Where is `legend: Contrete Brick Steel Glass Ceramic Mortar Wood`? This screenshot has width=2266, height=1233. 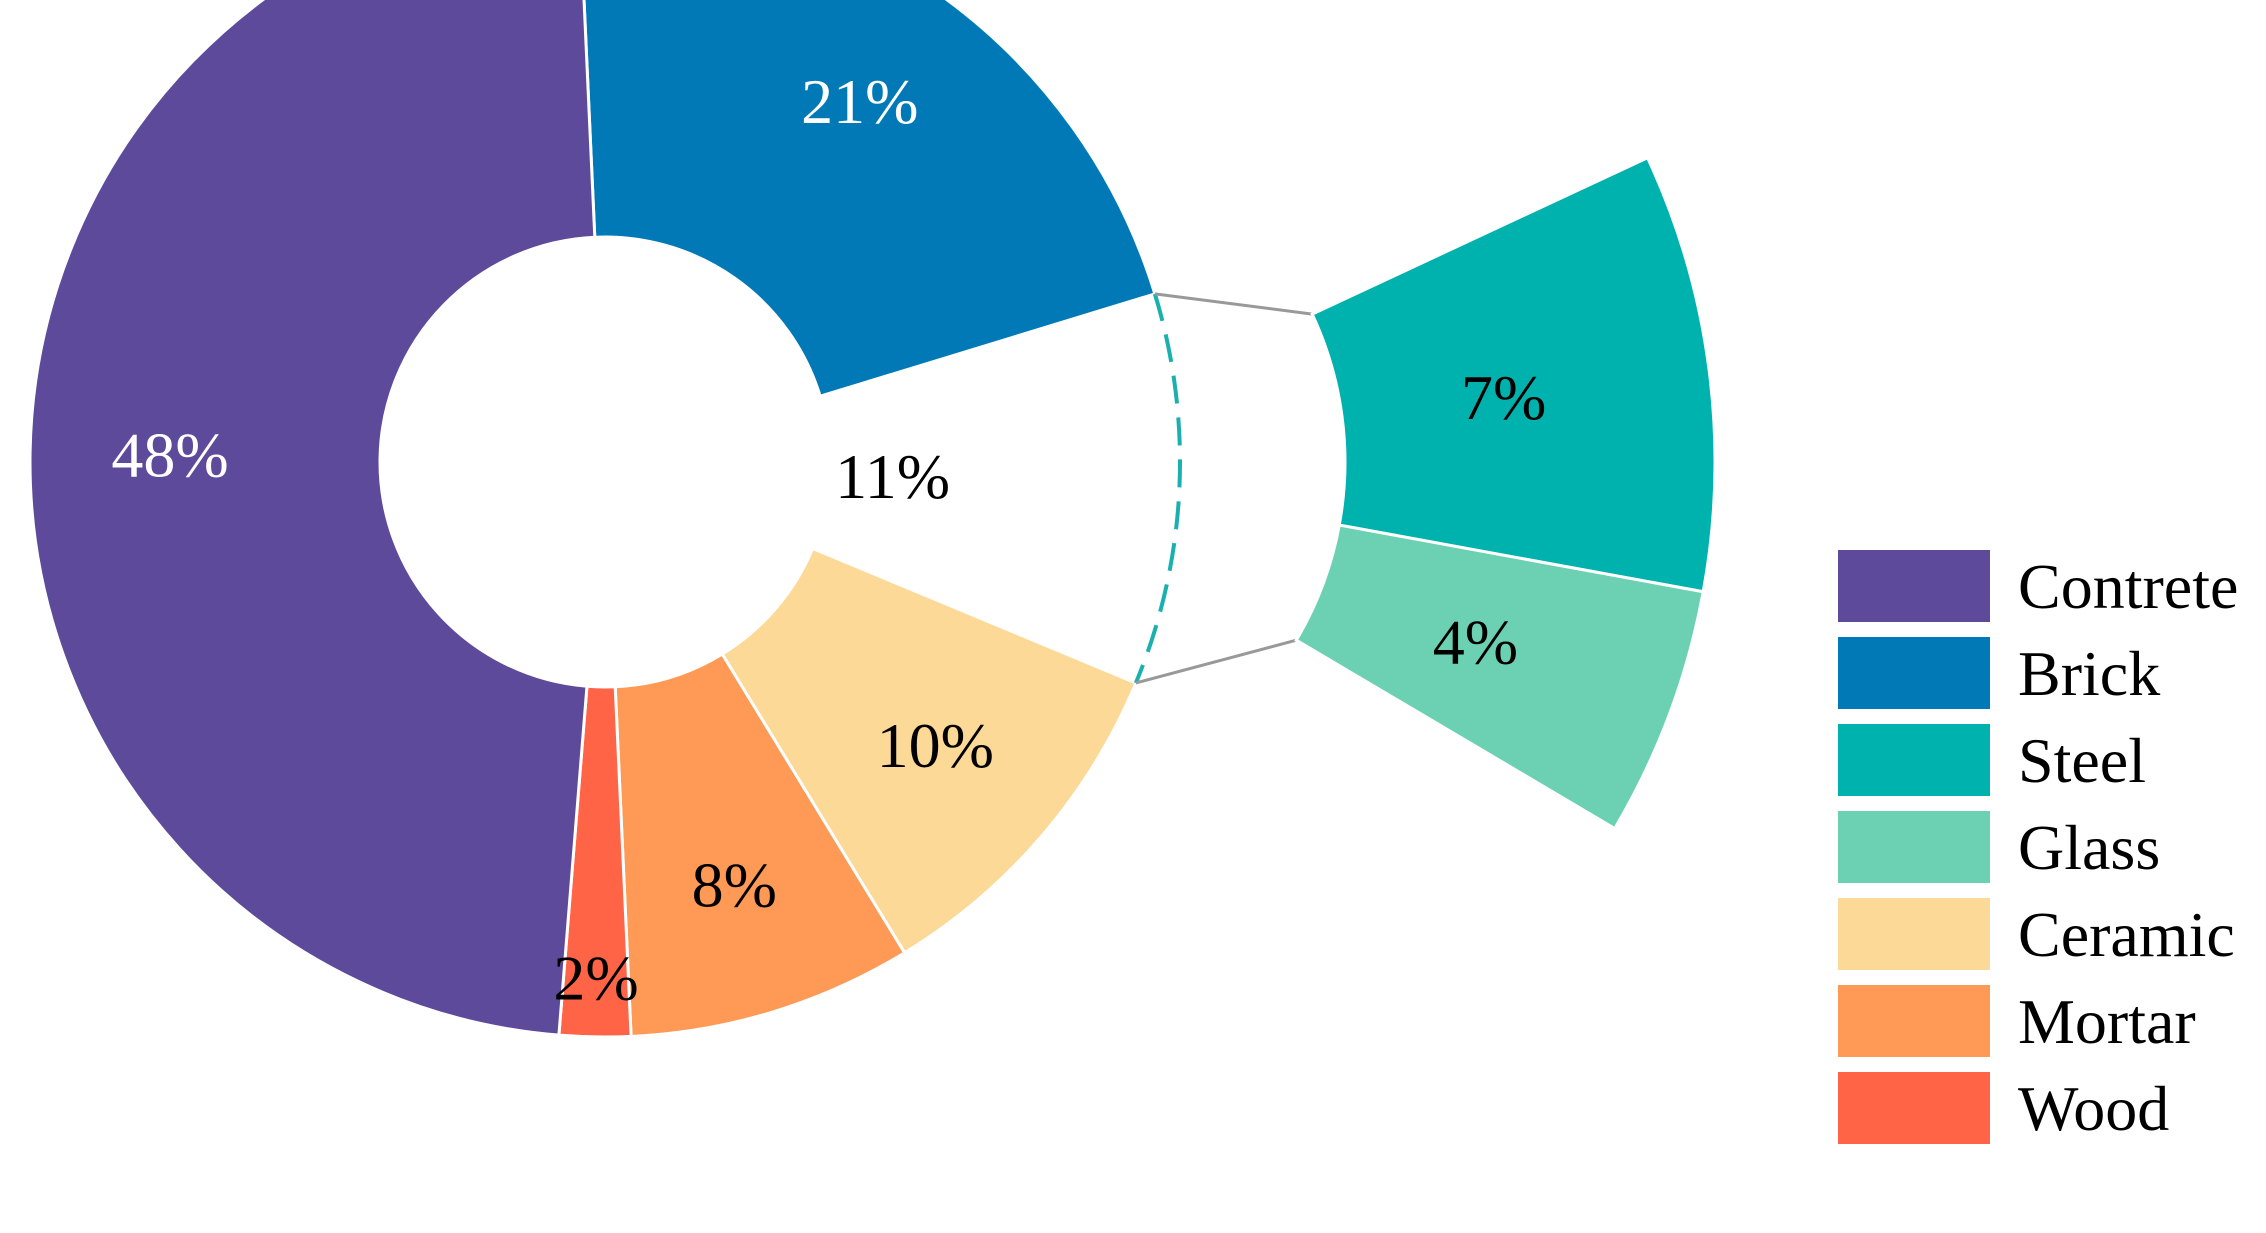 legend: Contrete Brick Steel Glass Ceramic Mortar Wood is located at coordinates (2038, 847).